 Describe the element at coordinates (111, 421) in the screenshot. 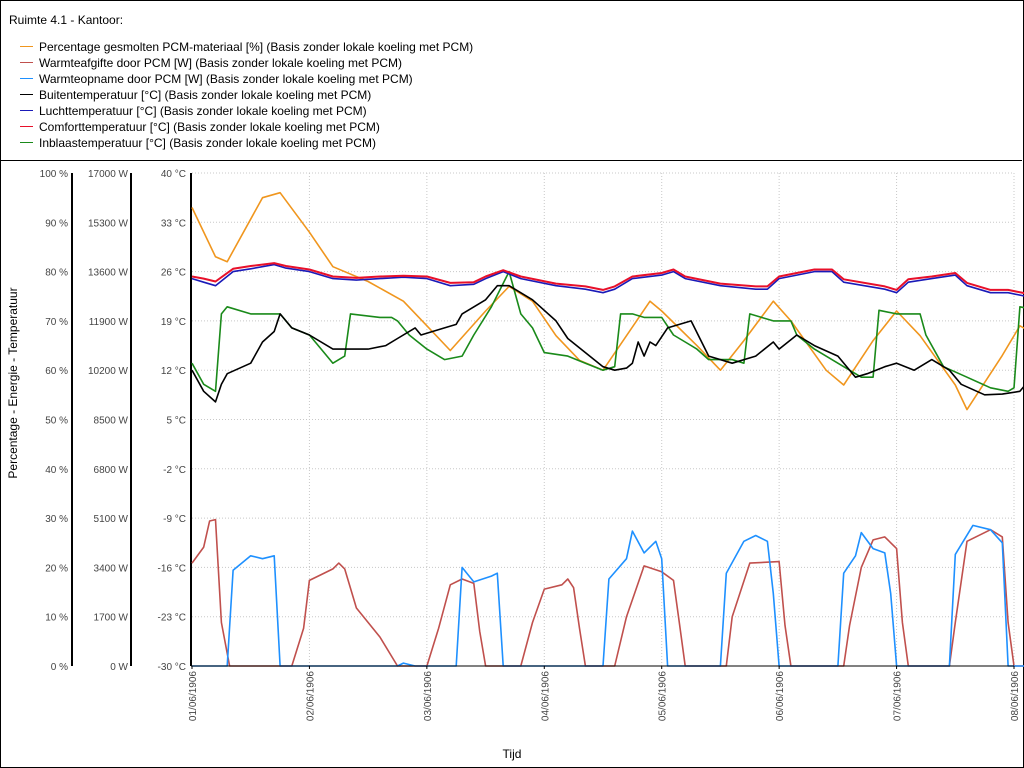

I see `y-tick-label-power: 8500 W` at that location.